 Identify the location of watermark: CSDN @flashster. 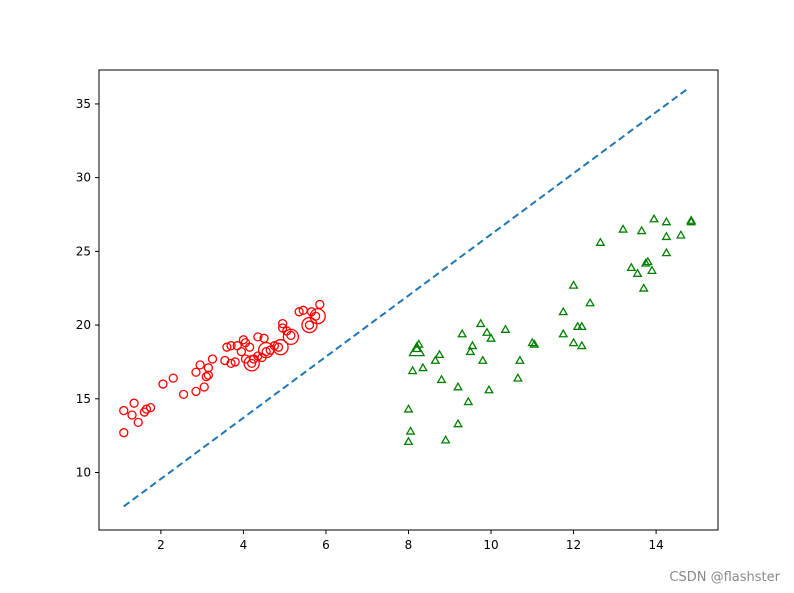
(724, 577).